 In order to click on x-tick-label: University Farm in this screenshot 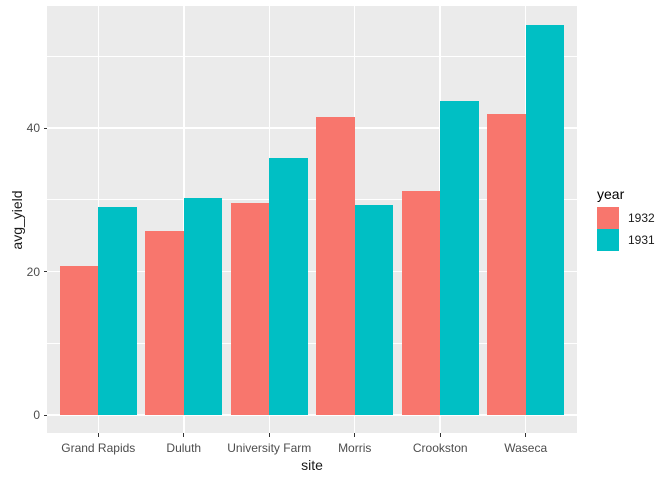, I will do `click(269, 448)`.